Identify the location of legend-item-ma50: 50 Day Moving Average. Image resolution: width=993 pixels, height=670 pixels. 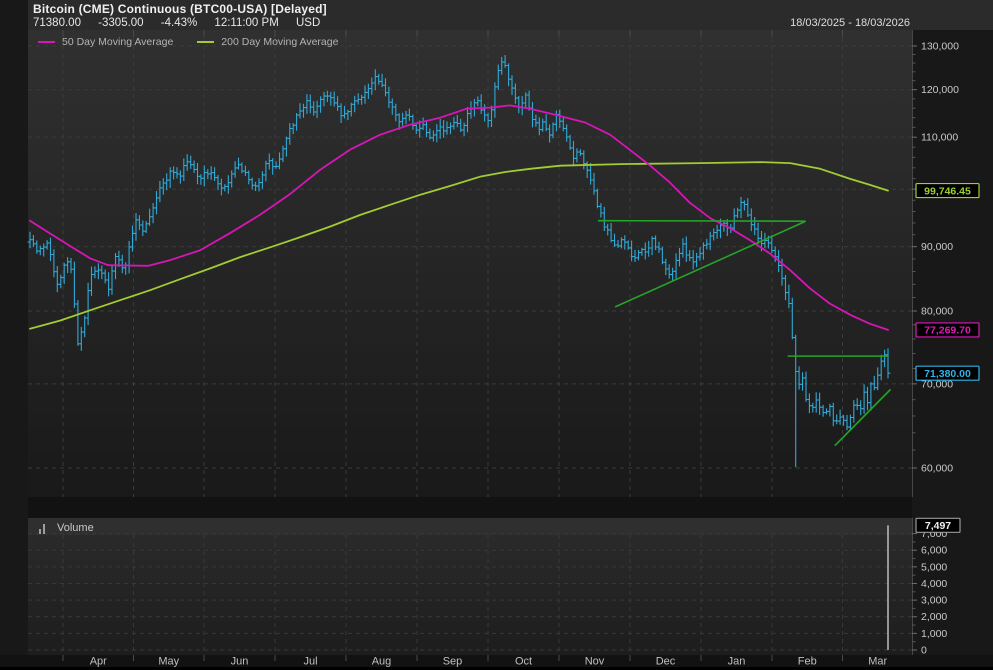
(105, 42).